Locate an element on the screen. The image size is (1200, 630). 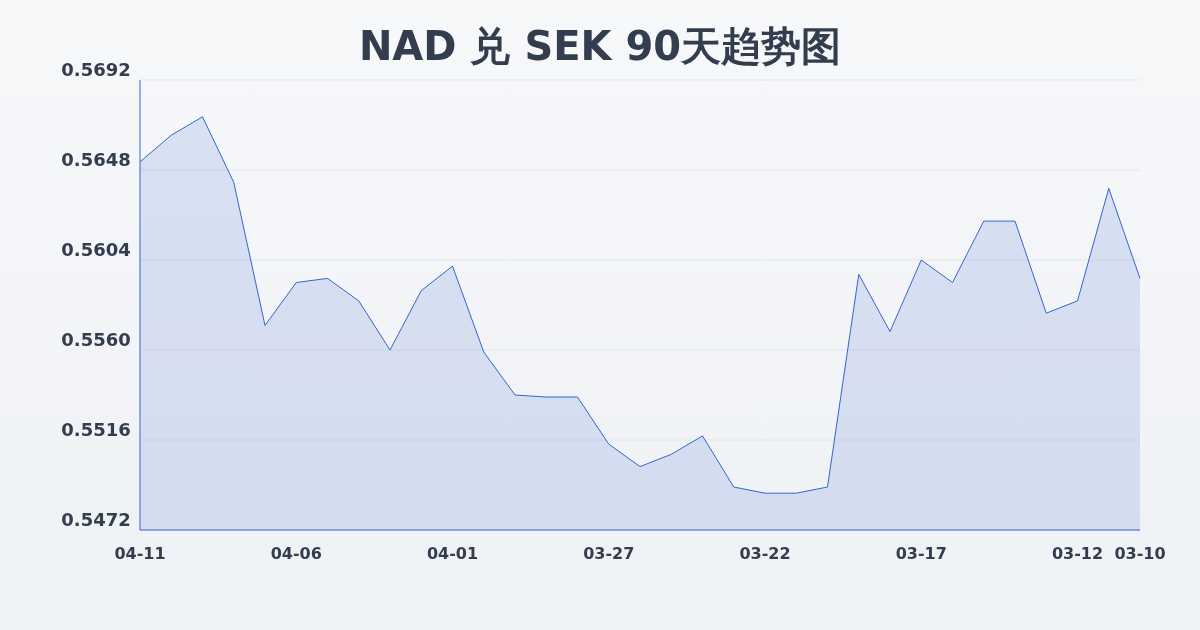
x-tick-label: 04-06 is located at coordinates (296, 553).